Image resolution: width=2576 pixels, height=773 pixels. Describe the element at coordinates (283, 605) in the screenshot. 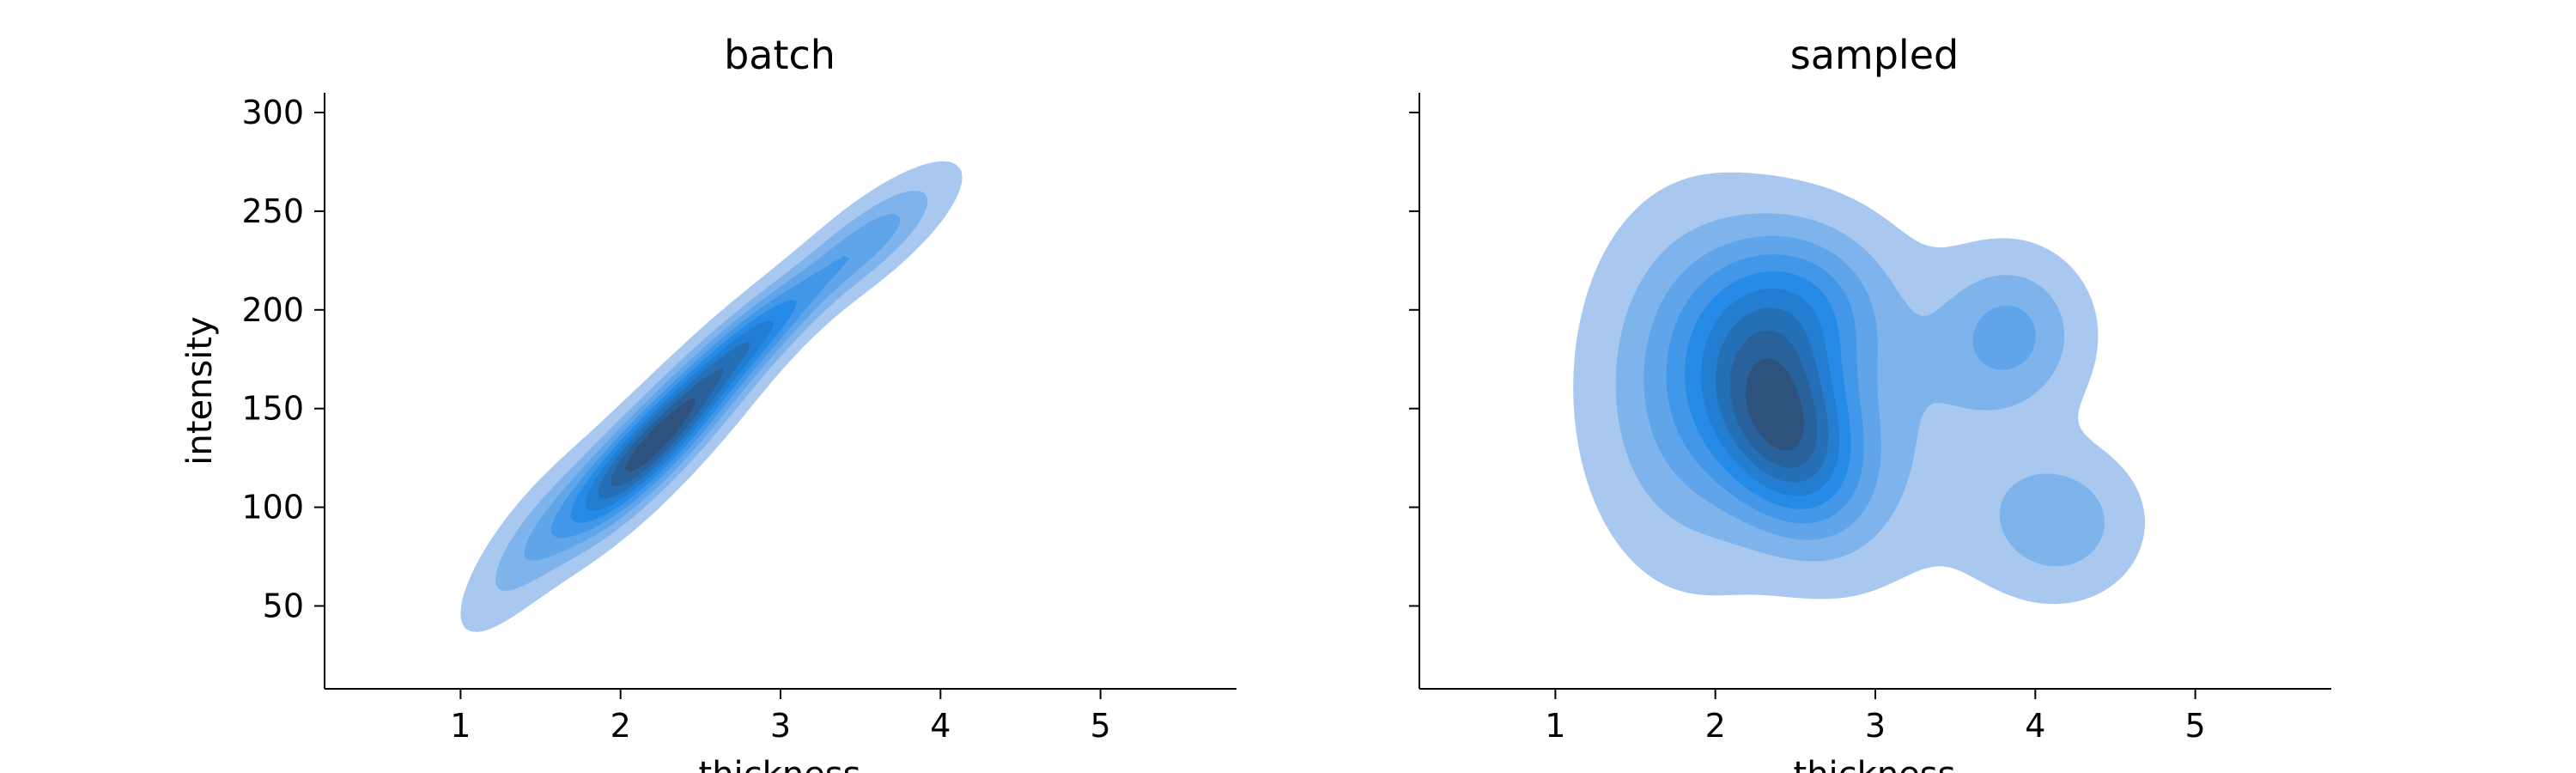

I see `y-tick-label: 50` at that location.